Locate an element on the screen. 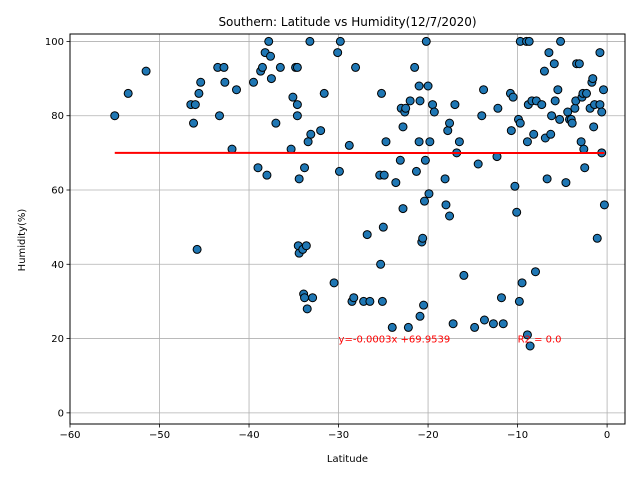 This screenshot has width=640, height=480. x-tick-label: −30 is located at coordinates (338, 435).